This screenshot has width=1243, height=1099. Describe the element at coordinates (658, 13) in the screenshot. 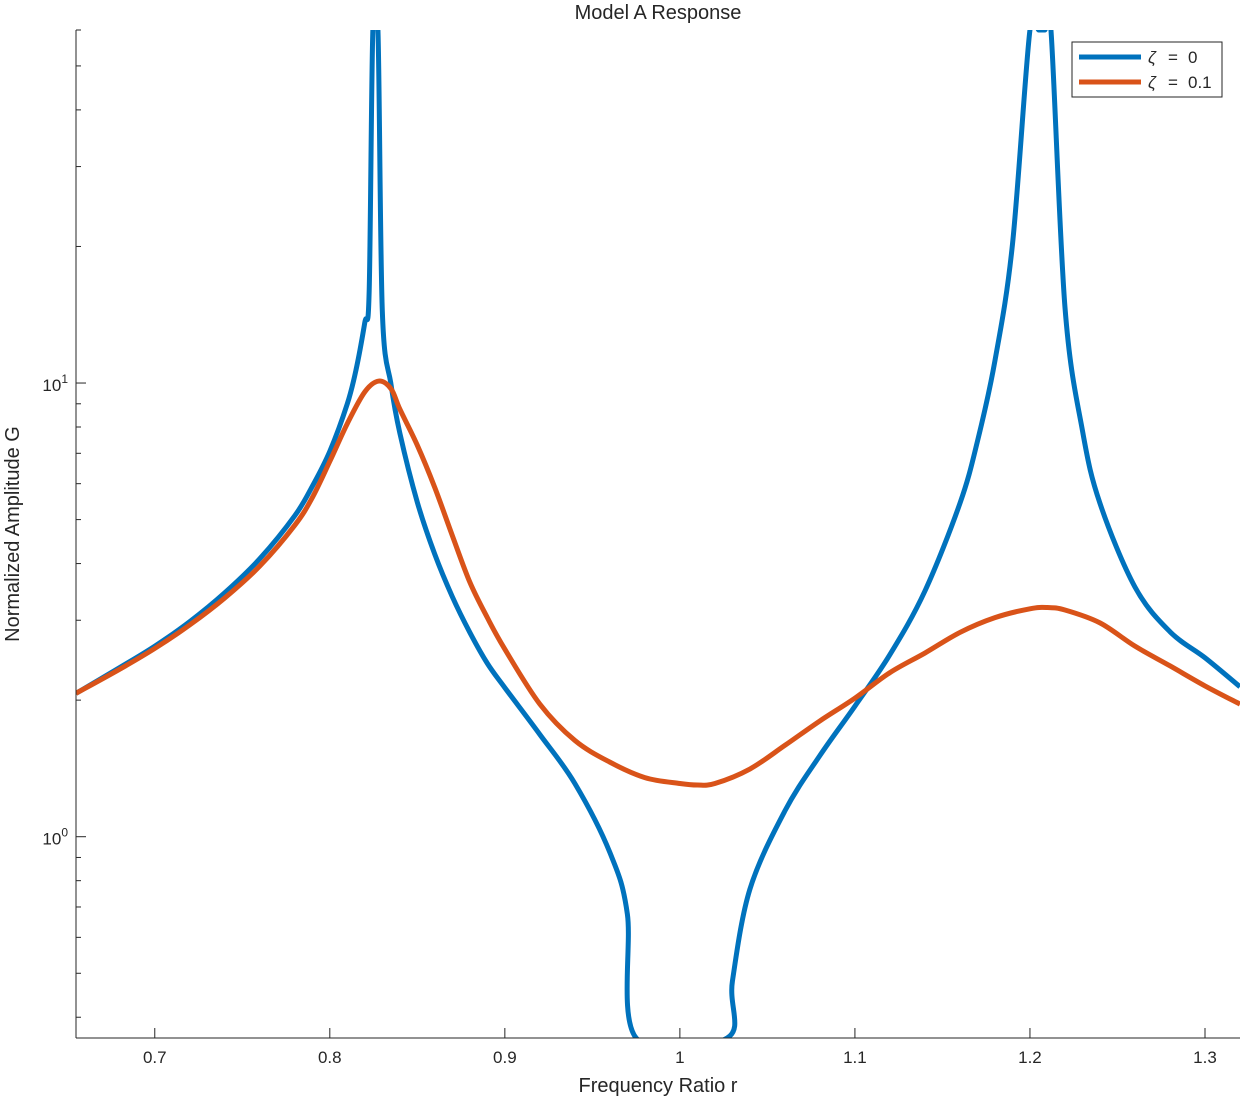

I see `chart-title: Model A Response` at that location.